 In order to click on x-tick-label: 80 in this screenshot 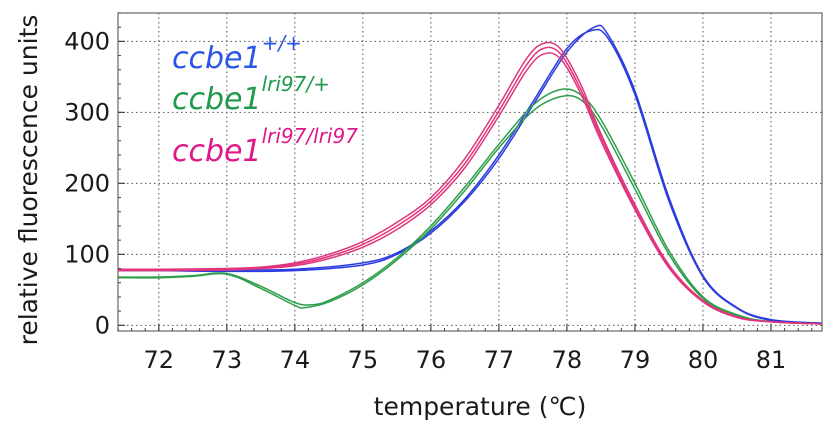, I will do `click(703, 360)`.